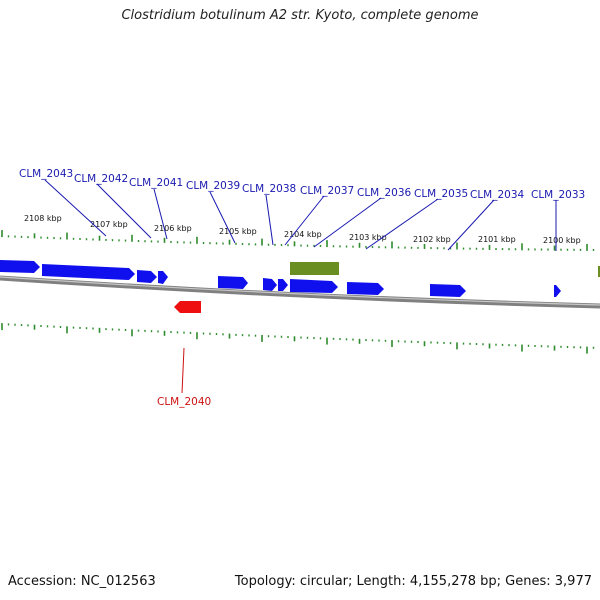 The width and height of the screenshot is (600, 600). I want to click on gene-label: CLM_2036, so click(384, 193).